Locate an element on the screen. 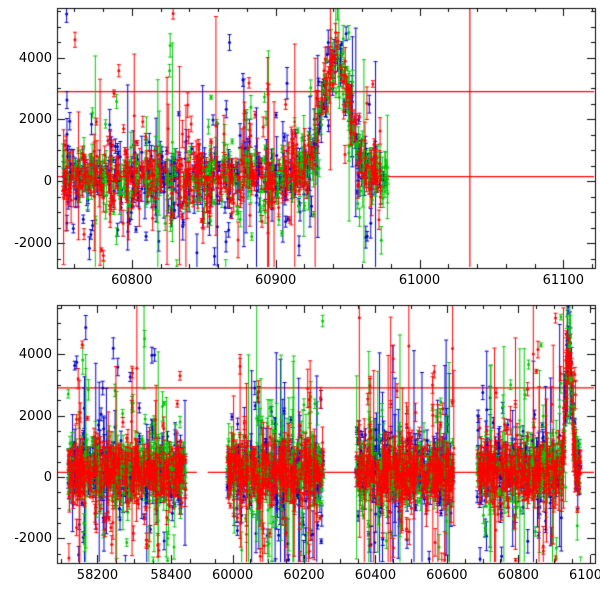  x-tick-label: 60900 is located at coordinates (275, 280).